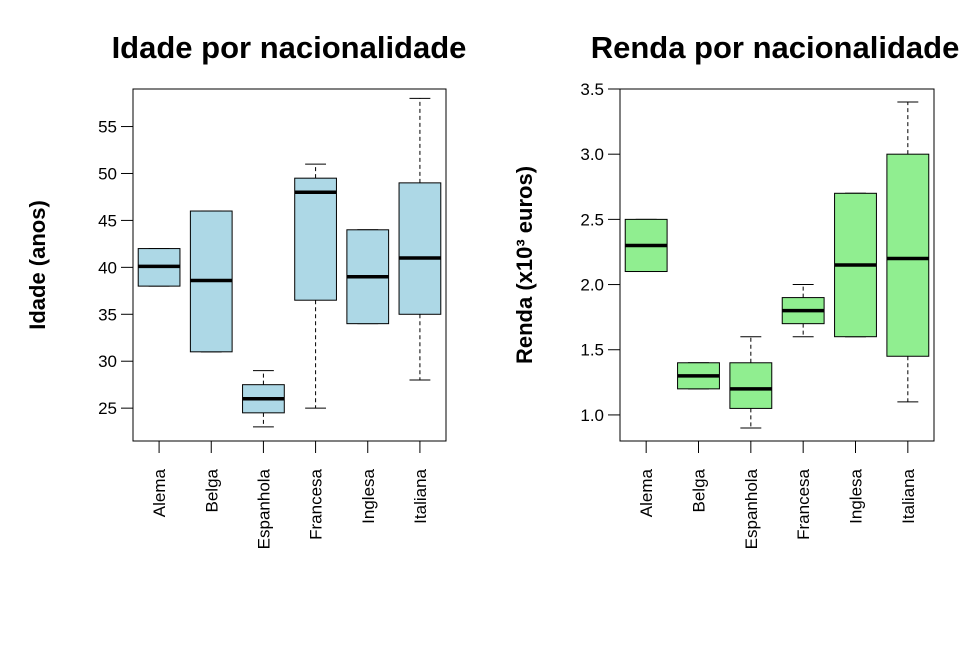 This screenshot has width=976, height=663. I want to click on y-axis-label: Idade (anos), so click(37, 265).